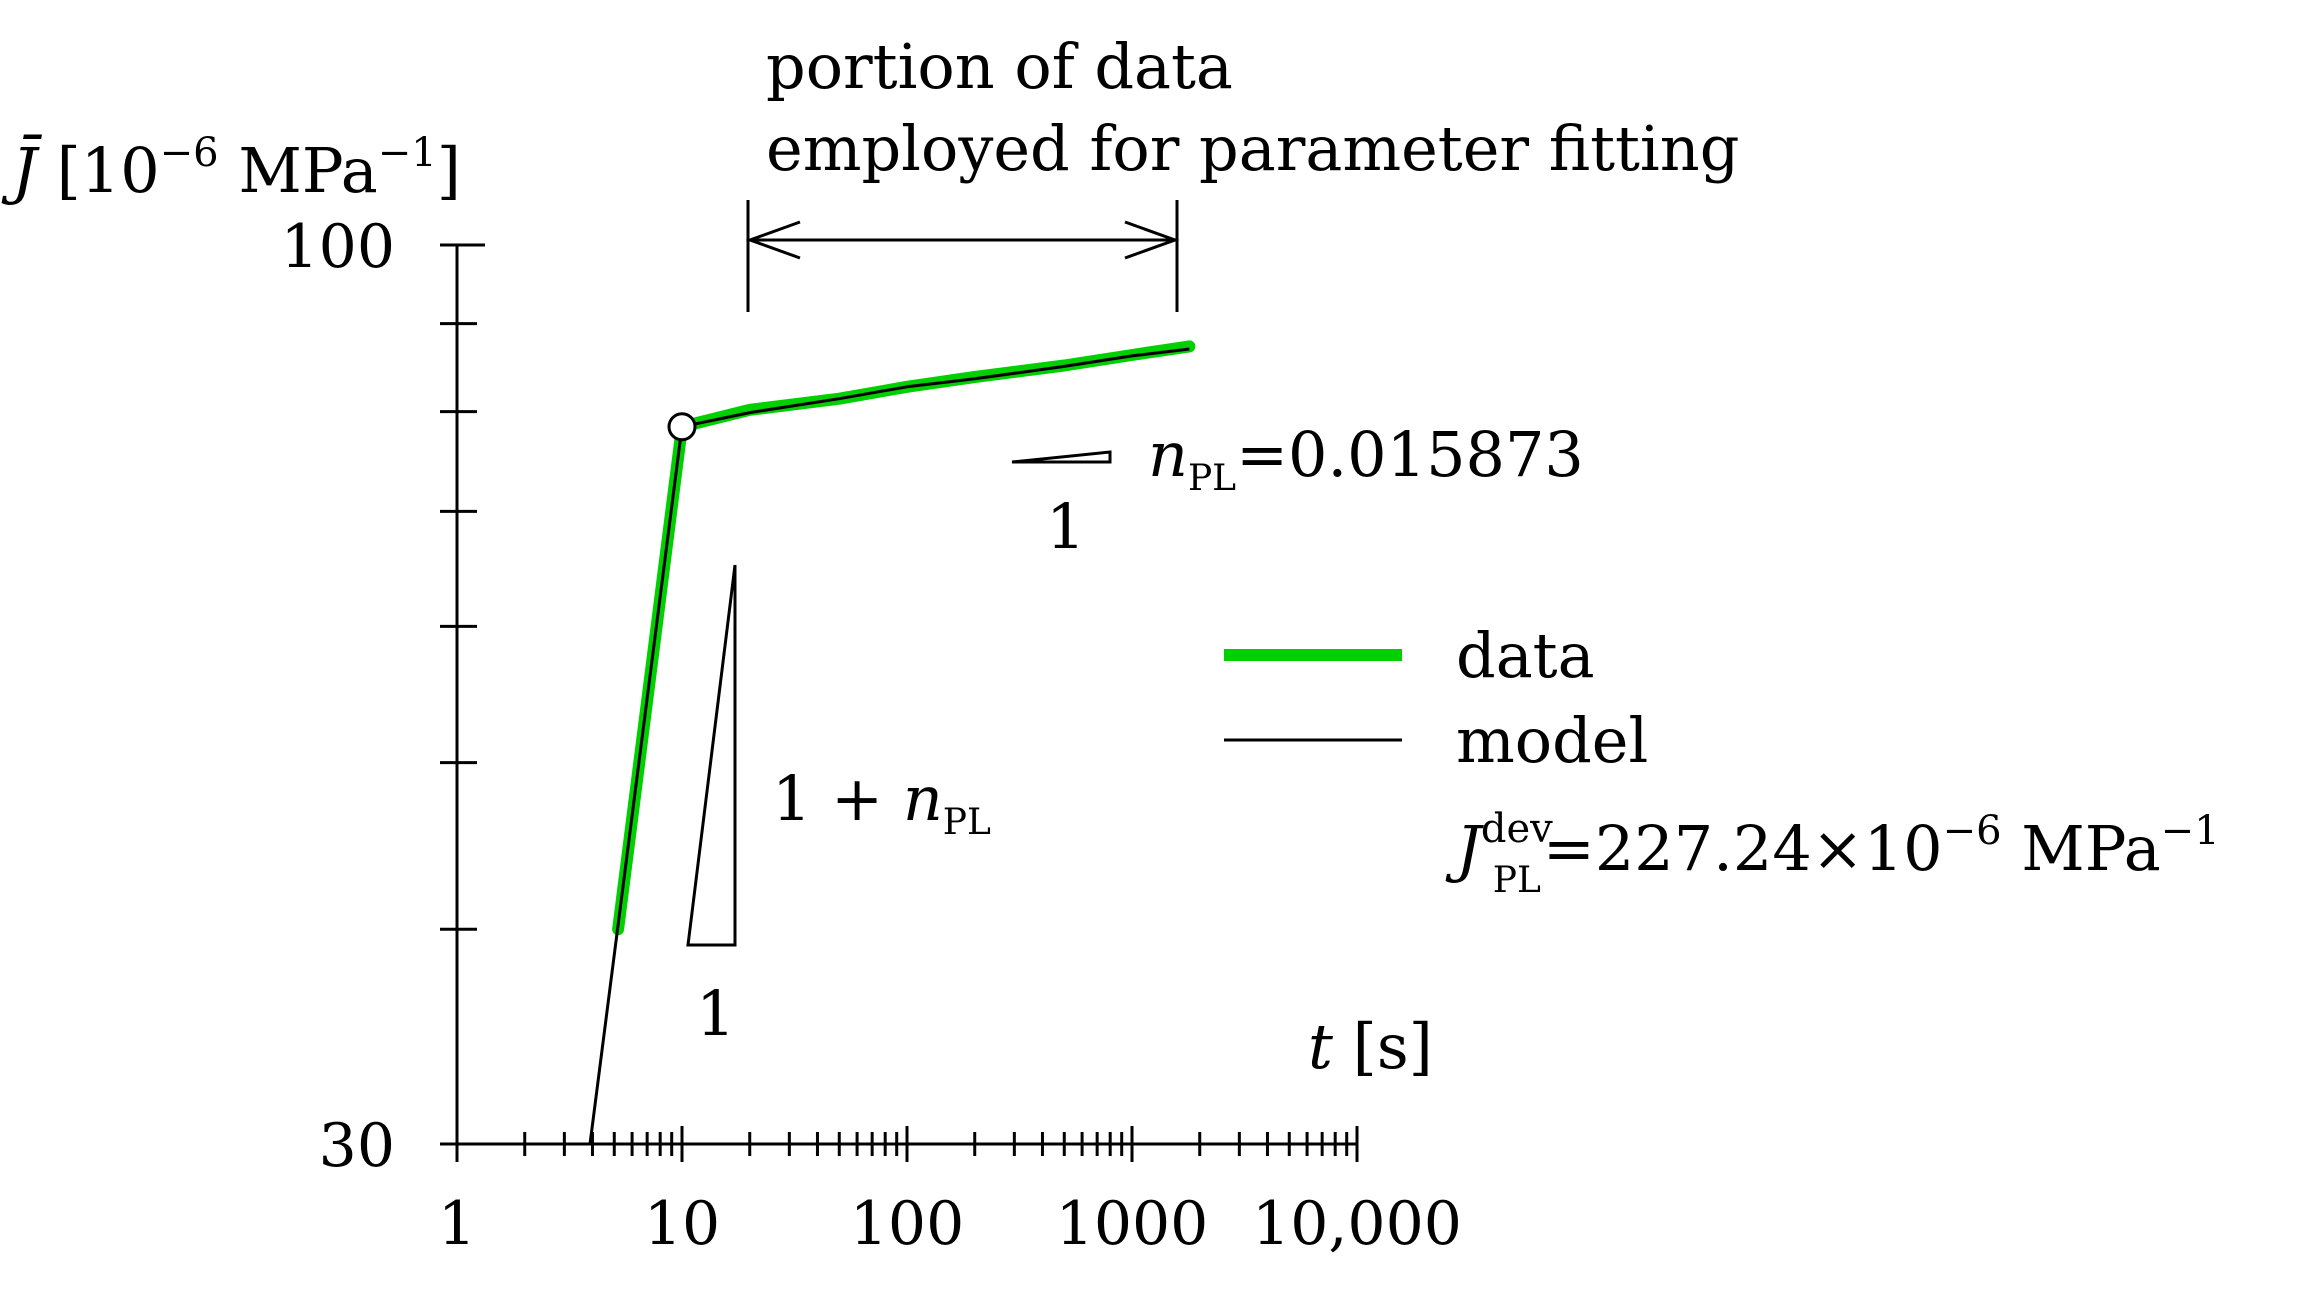 Image resolution: width=2315 pixels, height=1295 pixels. Describe the element at coordinates (2190, 831) in the screenshot. I see `j-pl-unit-exp: −1` at that location.